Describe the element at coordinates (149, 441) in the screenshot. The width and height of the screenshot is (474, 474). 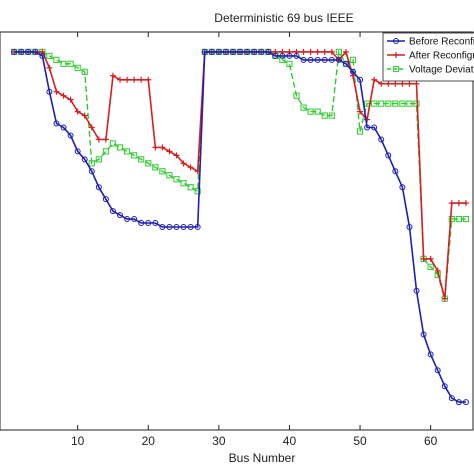
I see `x-tick-label: 20` at that location.